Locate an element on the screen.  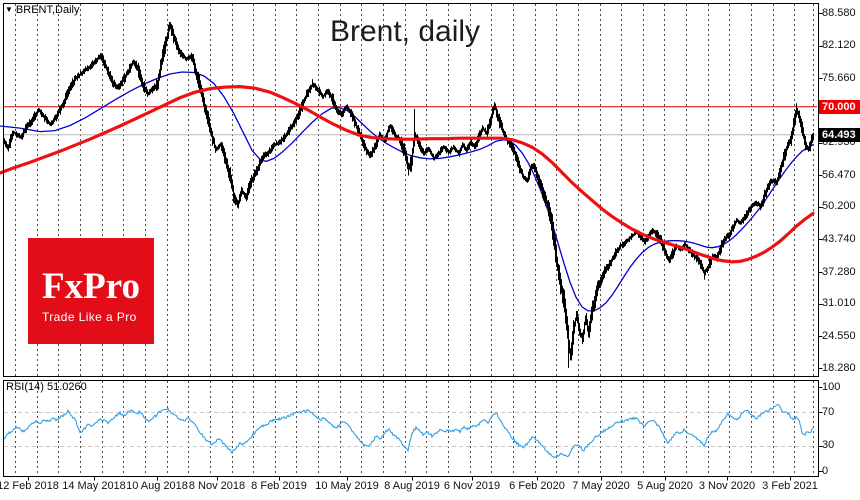
date-label: 8 Nov 2018 is located at coordinates (217, 486).